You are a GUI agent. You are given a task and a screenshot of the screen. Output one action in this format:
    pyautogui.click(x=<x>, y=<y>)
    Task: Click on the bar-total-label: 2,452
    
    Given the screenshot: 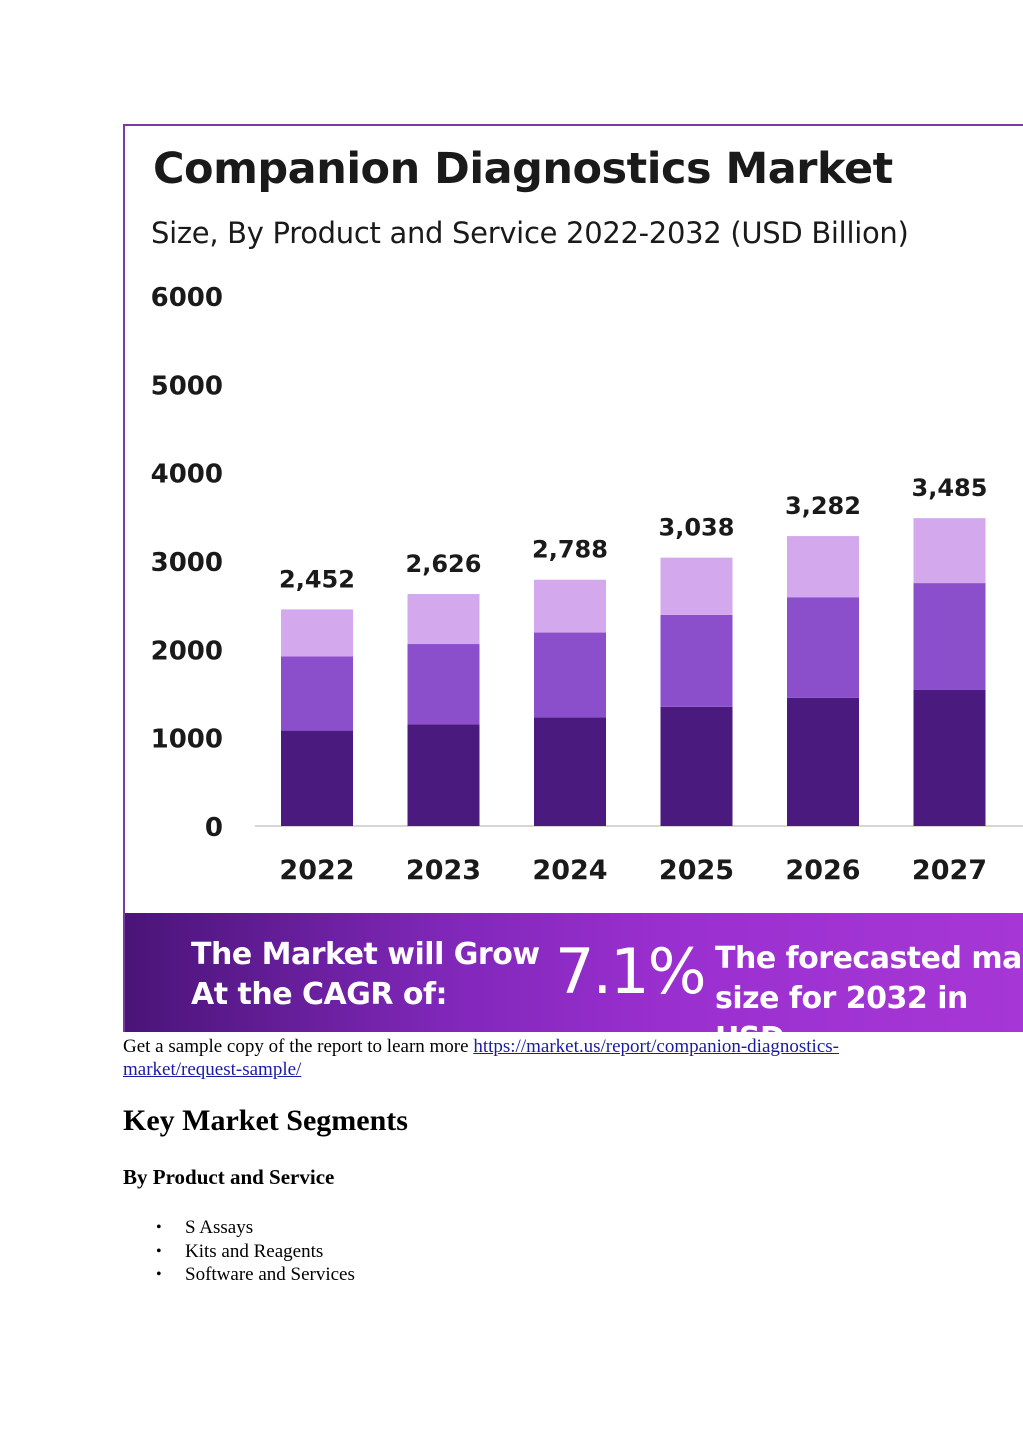 What is the action you would take?
    pyautogui.click(x=317, y=579)
    